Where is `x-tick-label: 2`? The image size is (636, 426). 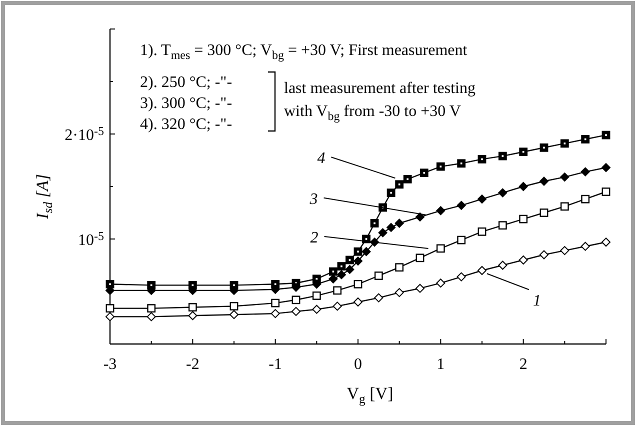
x-tick-label: 2 is located at coordinates (523, 364).